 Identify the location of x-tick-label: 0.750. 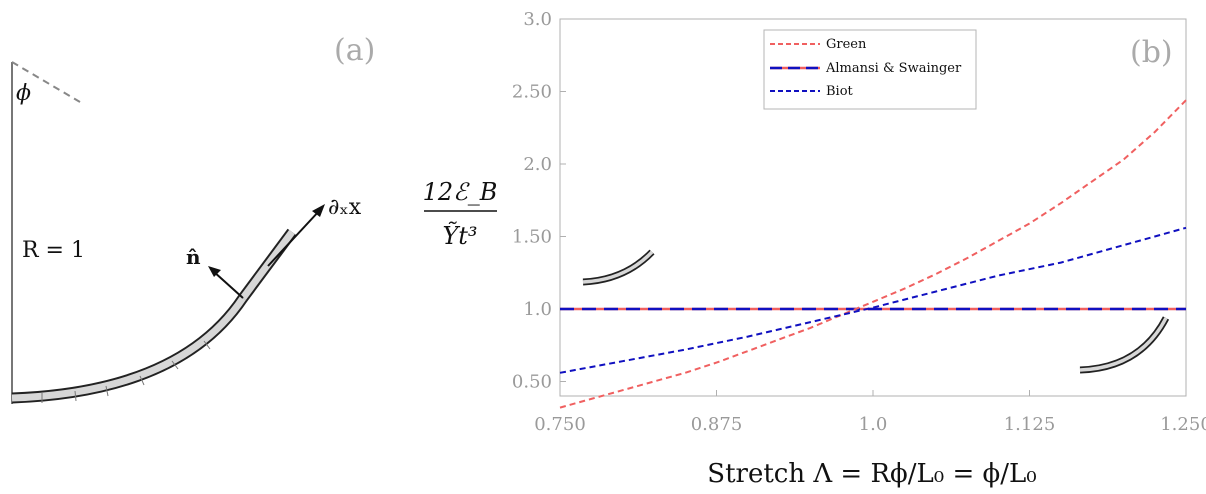
(560, 424).